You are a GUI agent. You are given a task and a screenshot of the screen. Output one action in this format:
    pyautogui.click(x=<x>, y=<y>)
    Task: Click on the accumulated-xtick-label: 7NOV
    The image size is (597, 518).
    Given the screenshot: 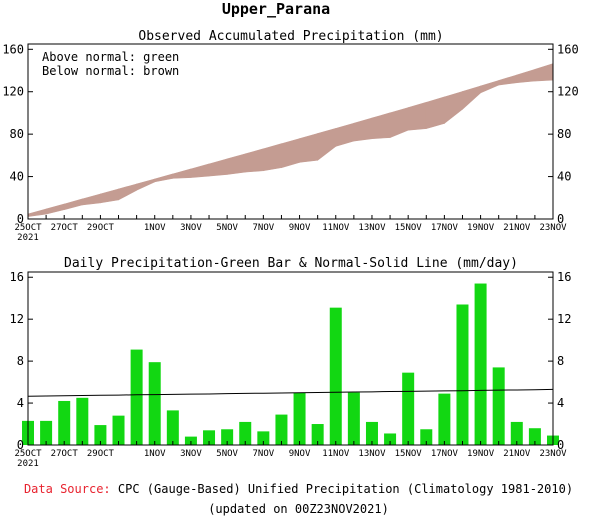 What is the action you would take?
    pyautogui.click(x=264, y=228)
    